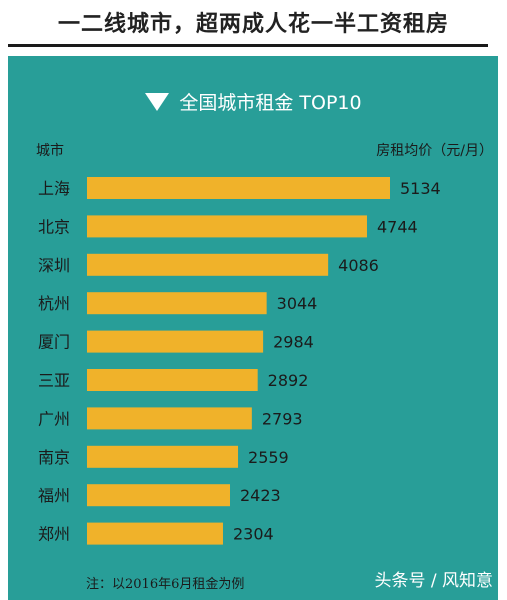 The height and width of the screenshot is (600, 507). I want to click on chart-title-row: 全国城市租金 TOP10, so click(253, 101).